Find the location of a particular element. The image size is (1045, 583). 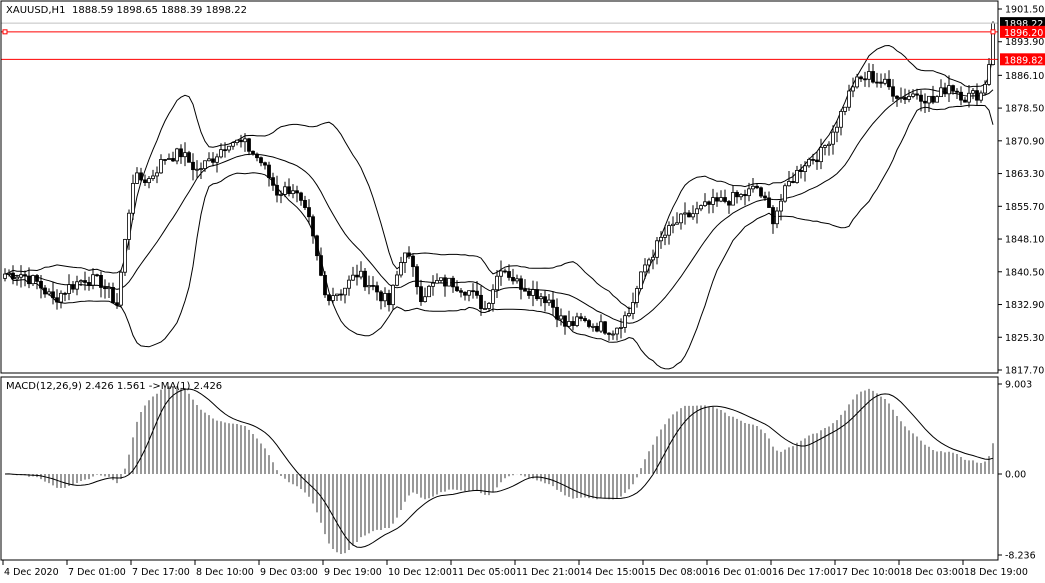

time-tick-label: 15 Dec 08:00 is located at coordinates (676, 572).